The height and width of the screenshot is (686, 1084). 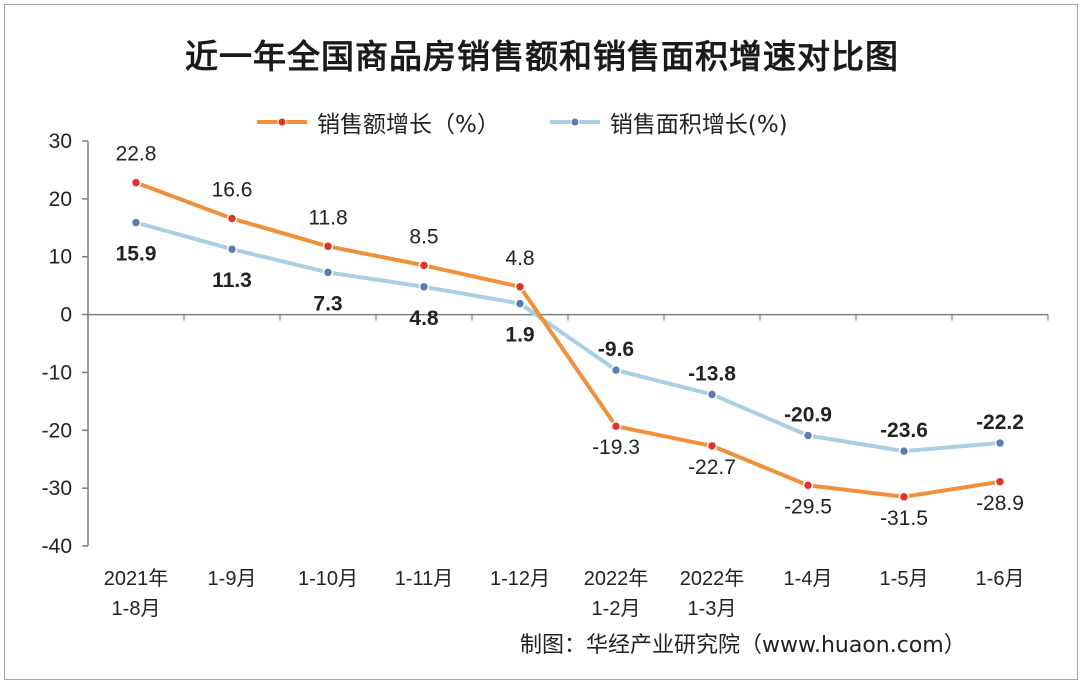 I want to click on x-tick-label: 2021年 1-8月, so click(x=136, y=593).